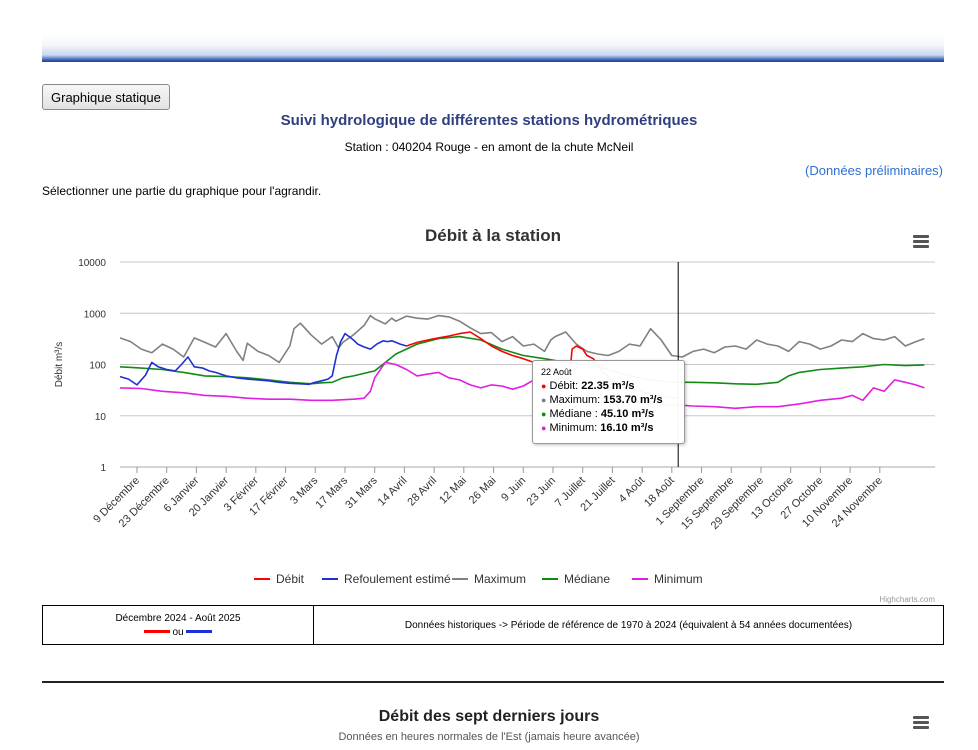 This screenshot has height=750, width=978. What do you see at coordinates (92, 263) in the screenshot?
I see `y-tick-label: 10000` at bounding box center [92, 263].